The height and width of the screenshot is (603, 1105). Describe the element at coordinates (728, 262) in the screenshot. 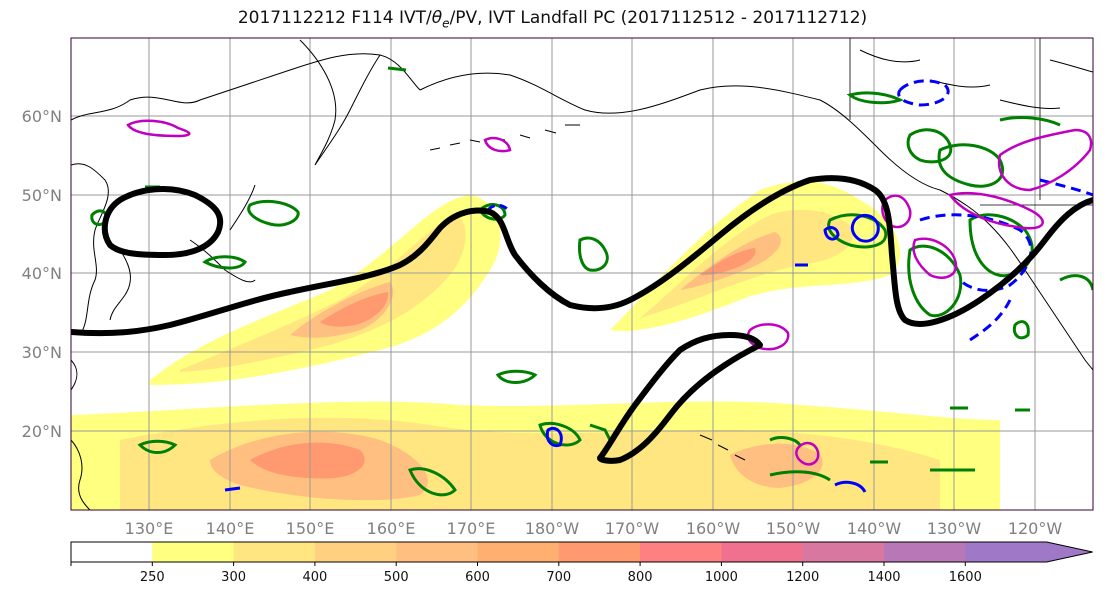

I see `ivt-peak-east` at that location.